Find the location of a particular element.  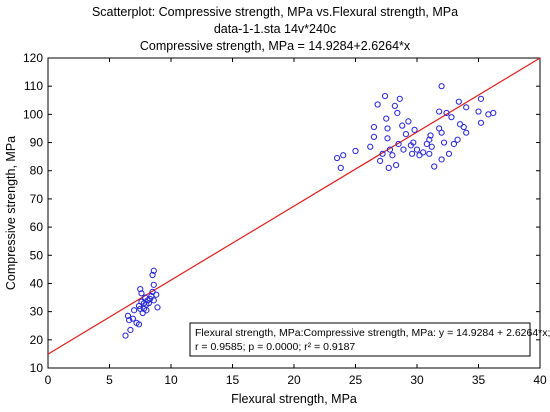

y-tick-label: 50 is located at coordinates (37, 255).